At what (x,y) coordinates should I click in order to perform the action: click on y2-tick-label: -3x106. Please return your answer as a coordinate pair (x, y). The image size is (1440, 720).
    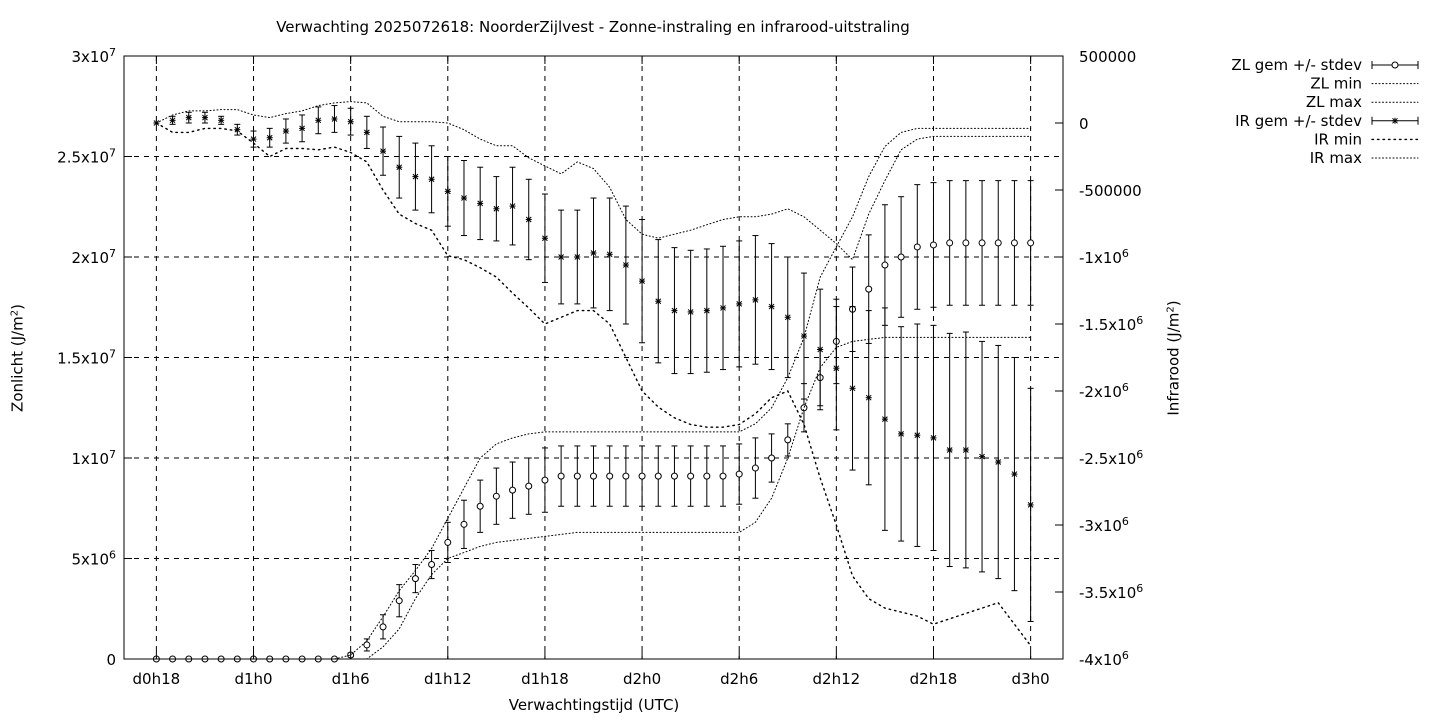
    Looking at the image, I should click on (1104, 525).